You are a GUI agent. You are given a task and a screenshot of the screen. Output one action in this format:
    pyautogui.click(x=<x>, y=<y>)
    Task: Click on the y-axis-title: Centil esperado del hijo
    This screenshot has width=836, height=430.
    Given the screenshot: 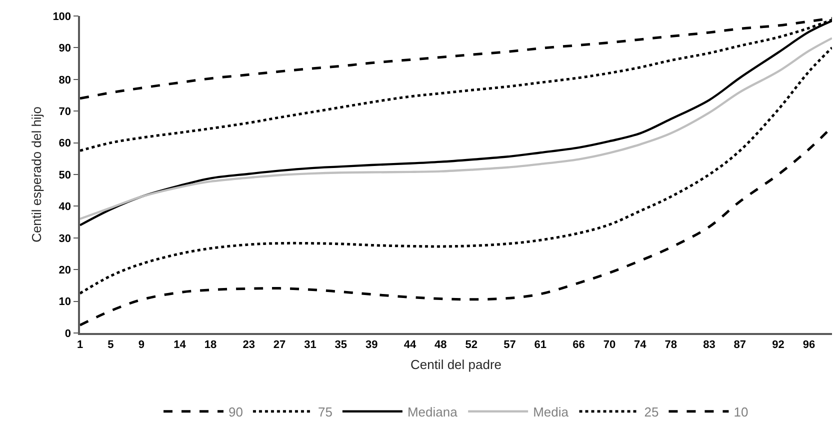 What is the action you would take?
    pyautogui.click(x=36, y=174)
    